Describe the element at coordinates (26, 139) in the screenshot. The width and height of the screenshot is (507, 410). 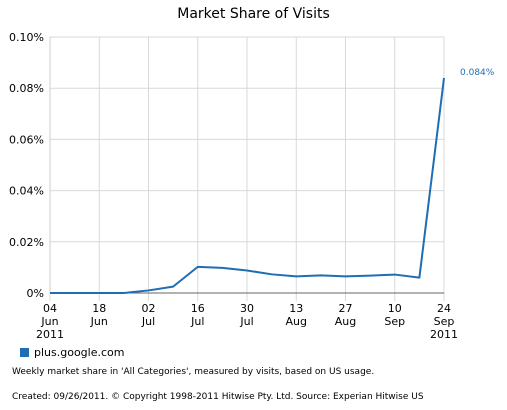
I see `y-tick-label: 0.06%` at that location.